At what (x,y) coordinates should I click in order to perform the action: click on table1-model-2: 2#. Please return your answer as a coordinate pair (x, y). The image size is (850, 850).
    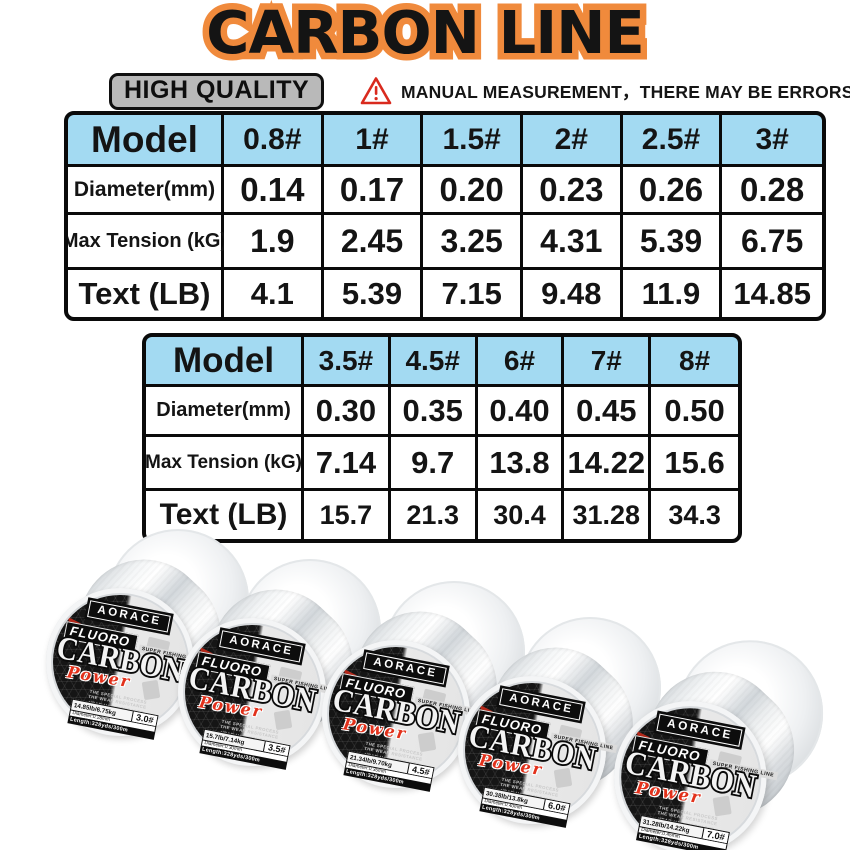
    Looking at the image, I should click on (572, 141).